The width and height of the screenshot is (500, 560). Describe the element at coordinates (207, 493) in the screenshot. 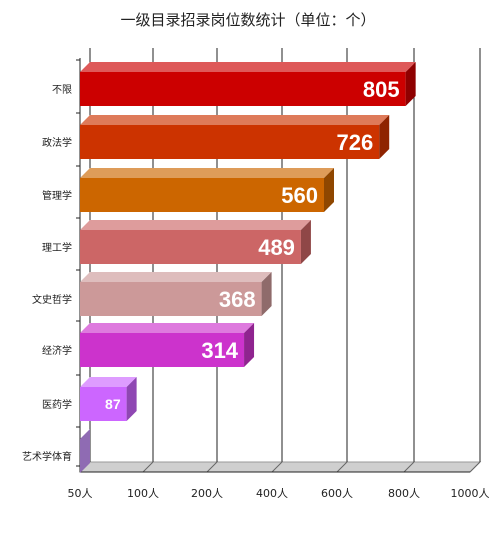

I see `x-tick-label: 200人` at that location.